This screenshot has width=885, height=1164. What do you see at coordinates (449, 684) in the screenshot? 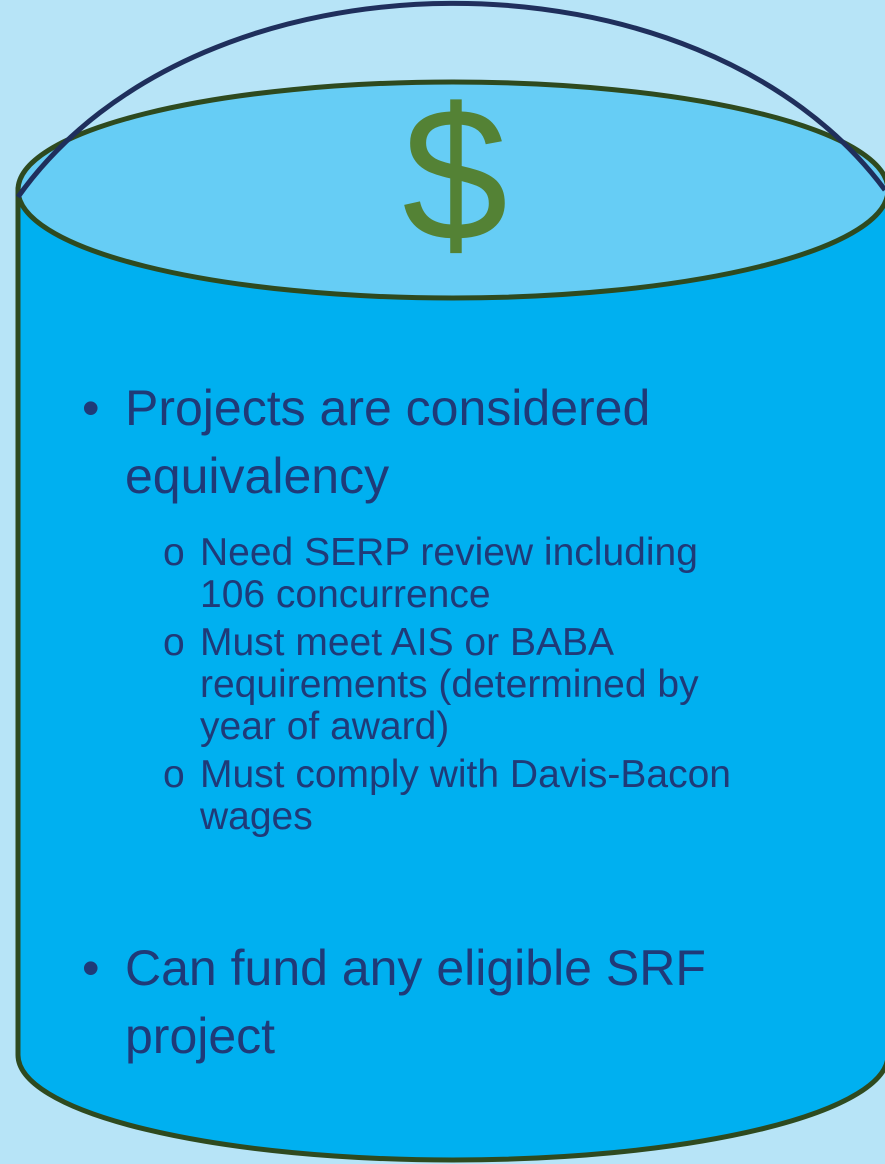
I see `sub-text: requirements (determined by` at bounding box center [449, 684].